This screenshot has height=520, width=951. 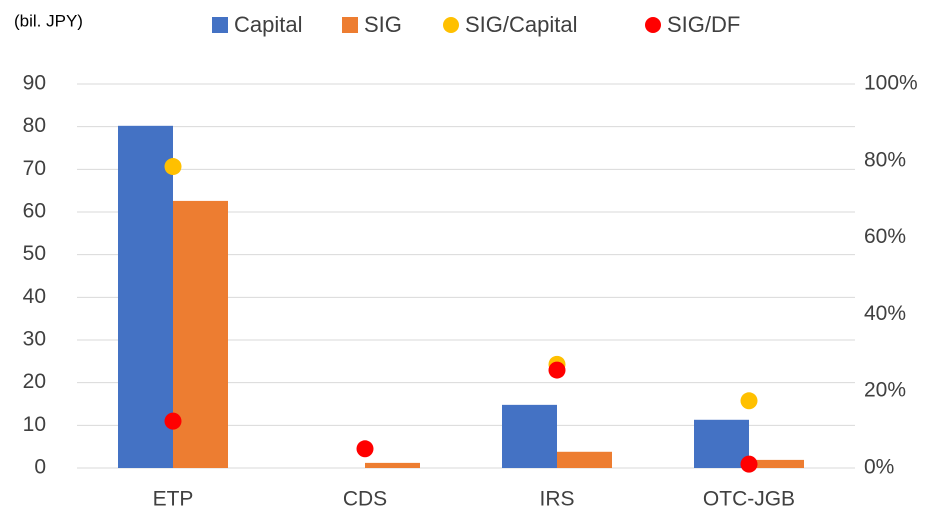 I want to click on legend-label: SIG, so click(x=383, y=24).